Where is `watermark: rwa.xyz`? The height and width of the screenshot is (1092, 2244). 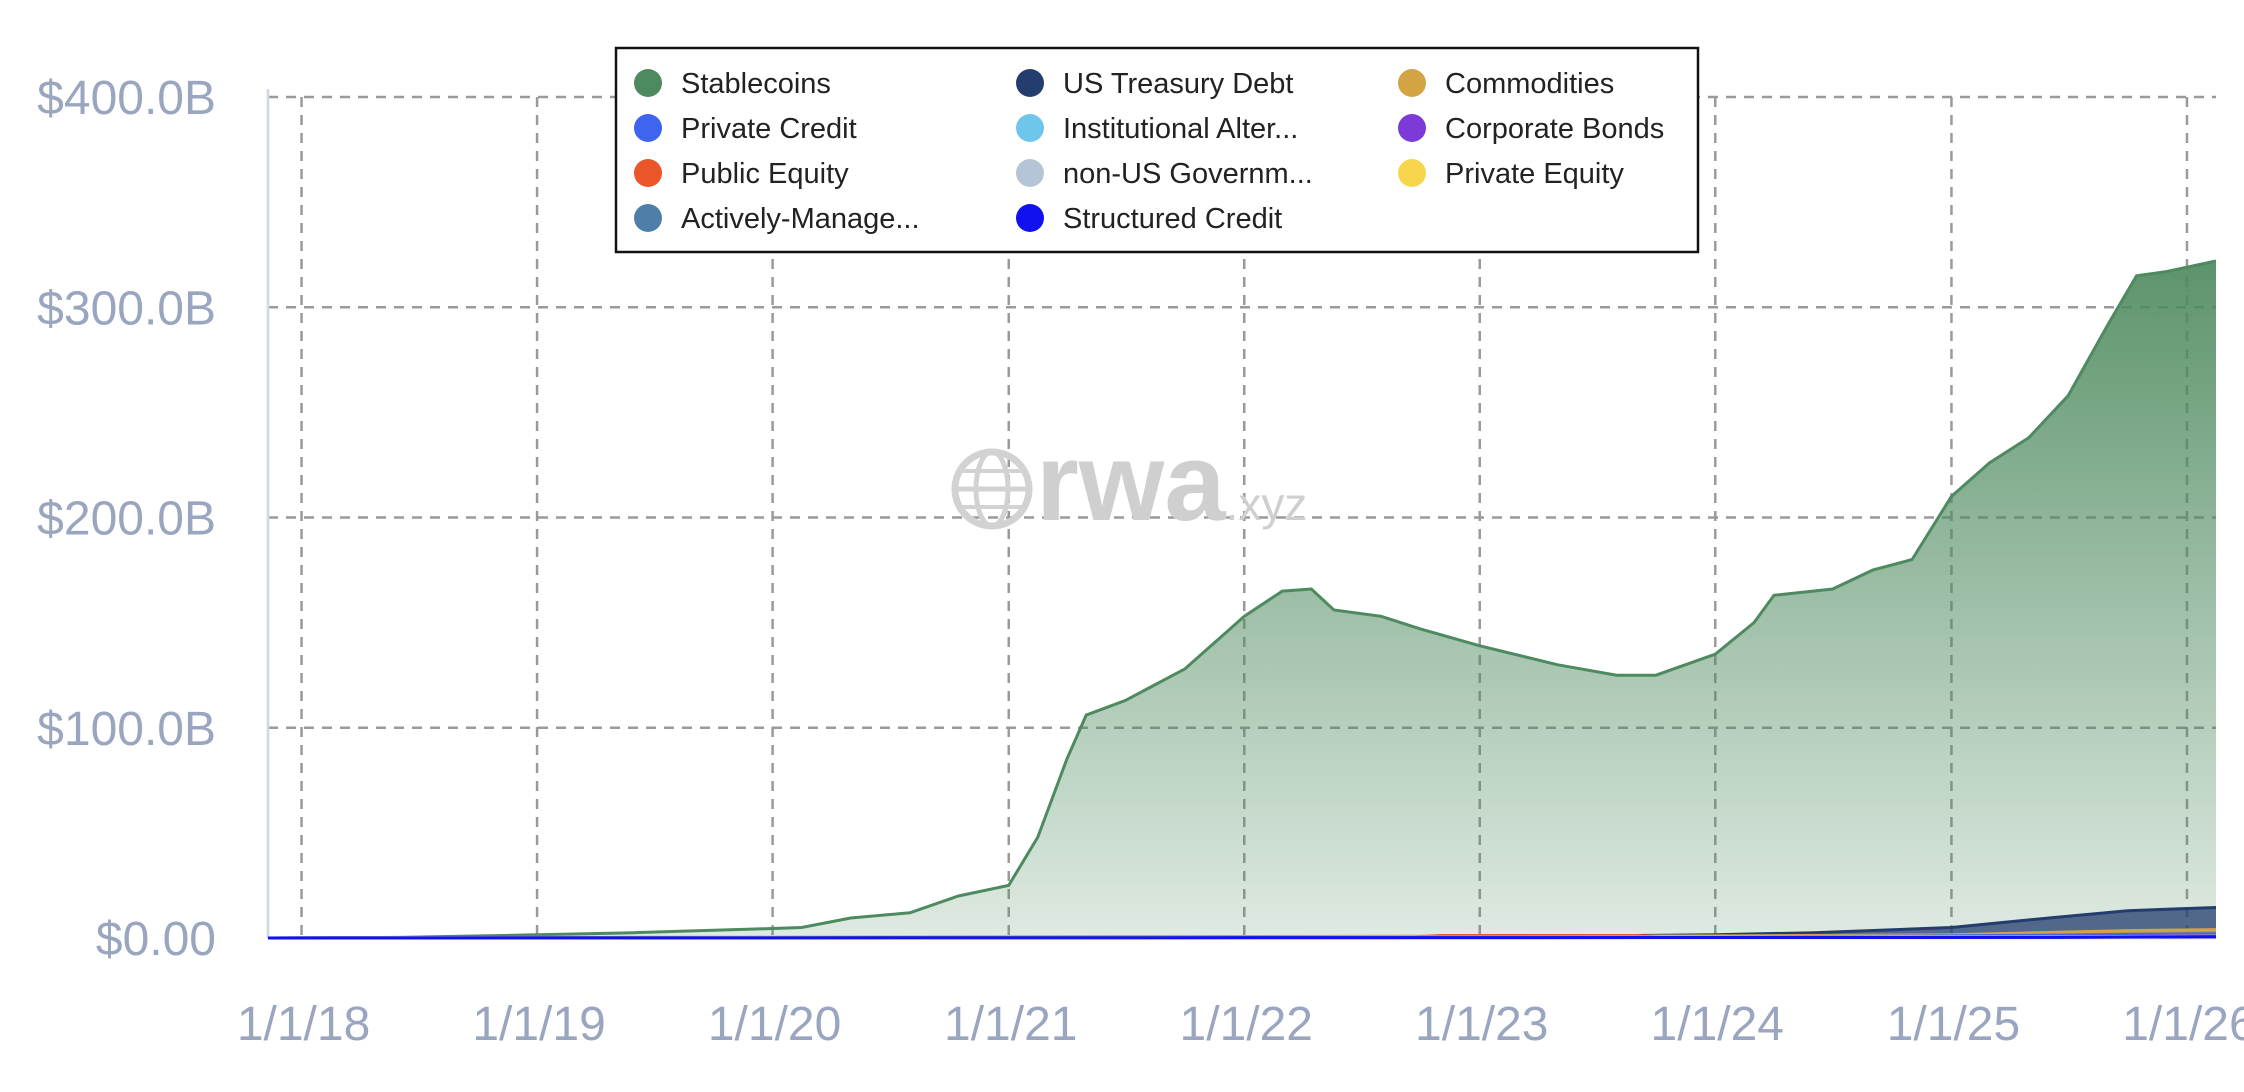
watermark: rwa.xyz is located at coordinates (1129, 482).